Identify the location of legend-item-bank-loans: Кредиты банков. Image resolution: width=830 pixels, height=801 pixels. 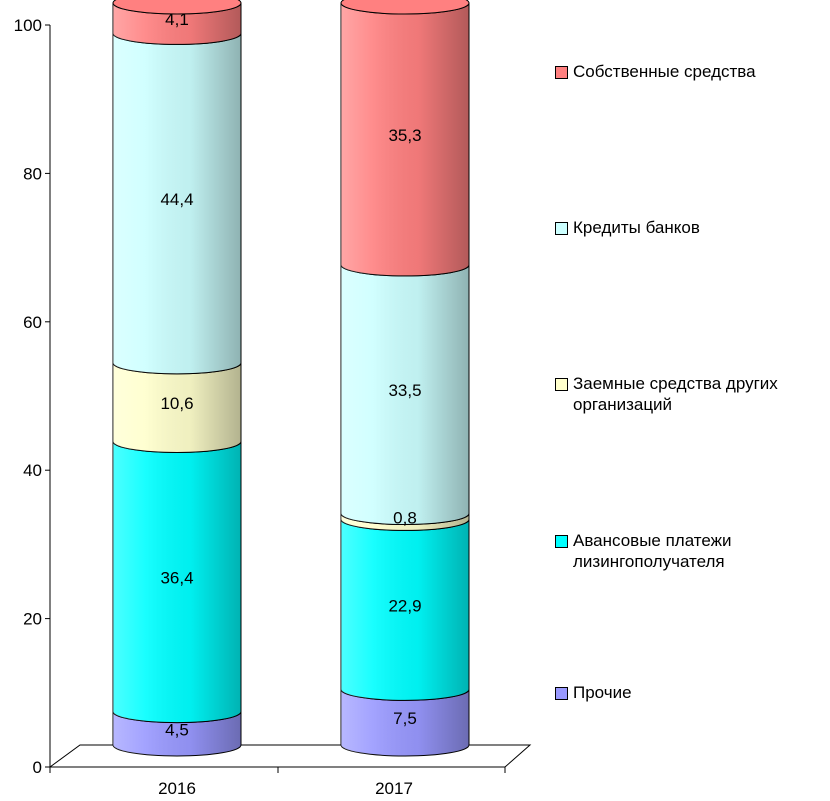
(627, 227).